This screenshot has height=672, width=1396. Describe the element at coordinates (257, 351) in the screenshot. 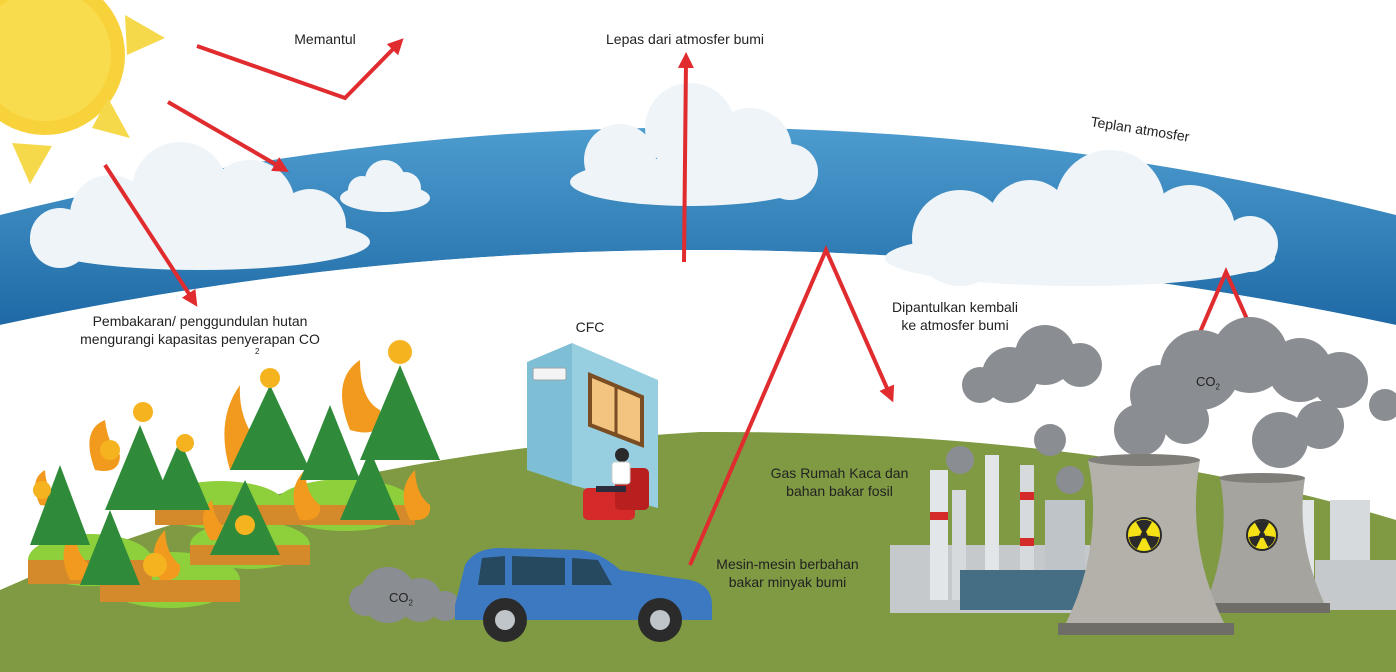

I see `forest-burning-subscript: 2` at that location.